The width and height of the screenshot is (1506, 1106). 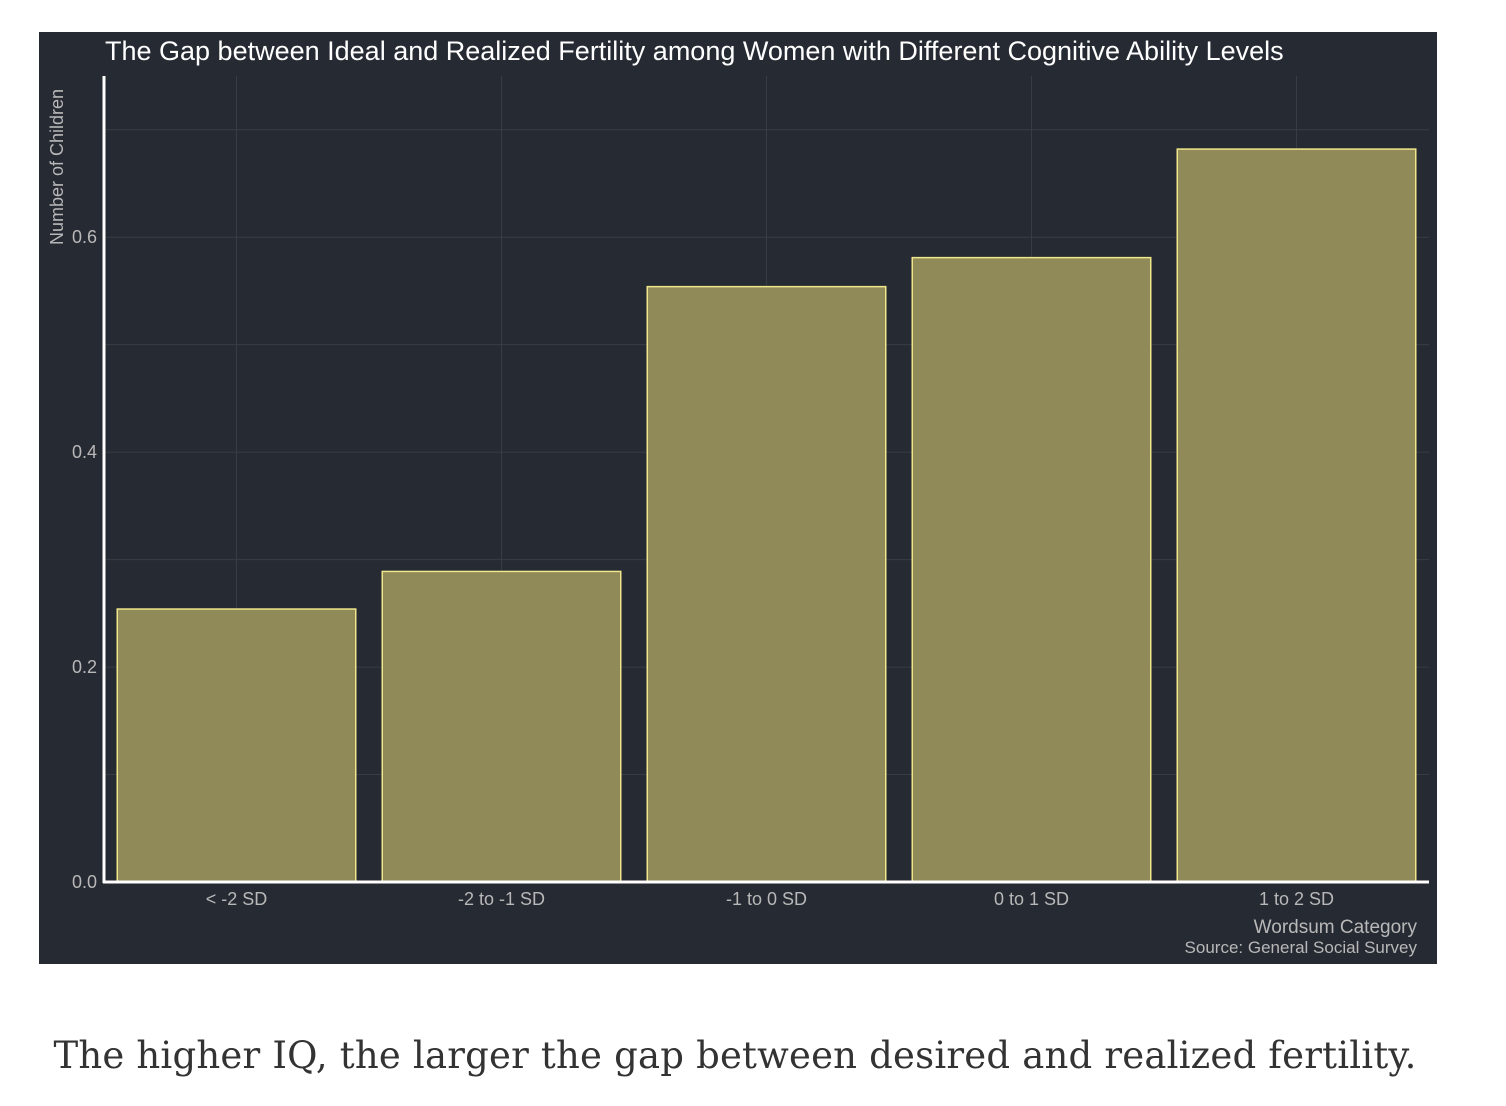 What do you see at coordinates (84, 452) in the screenshot?
I see `y-tick-label: 0.4` at bounding box center [84, 452].